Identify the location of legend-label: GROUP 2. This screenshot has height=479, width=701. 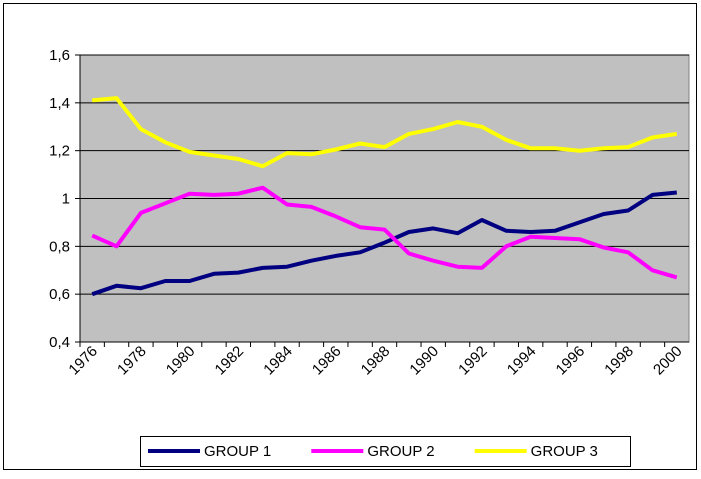
(400, 451).